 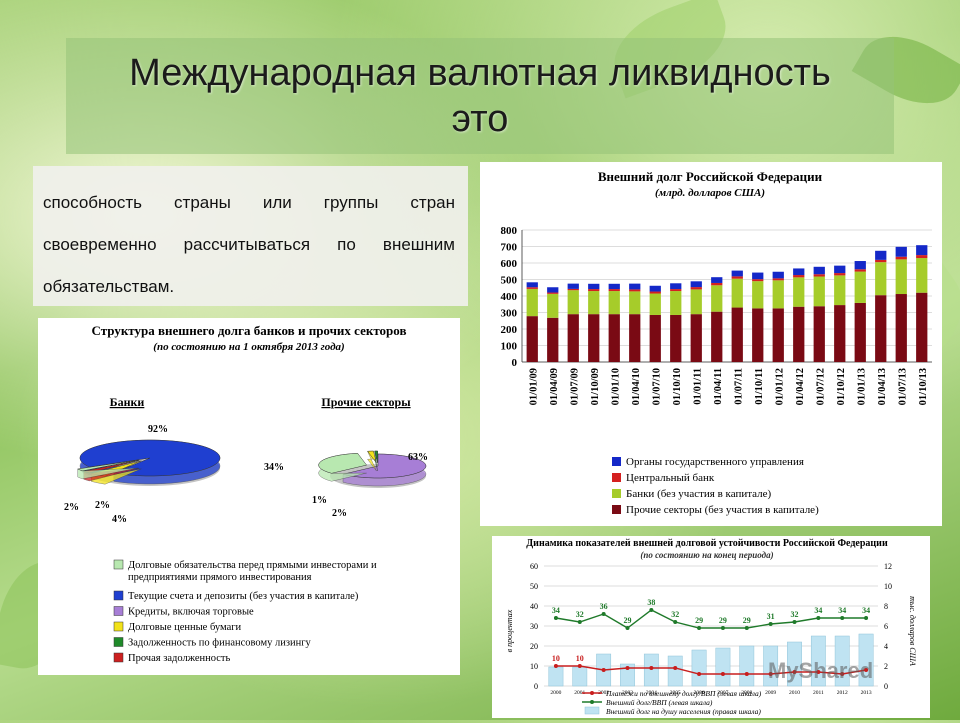 What do you see at coordinates (595, 386) in the screenshot?
I see `x-tick-label: 01/10/09` at bounding box center [595, 386].